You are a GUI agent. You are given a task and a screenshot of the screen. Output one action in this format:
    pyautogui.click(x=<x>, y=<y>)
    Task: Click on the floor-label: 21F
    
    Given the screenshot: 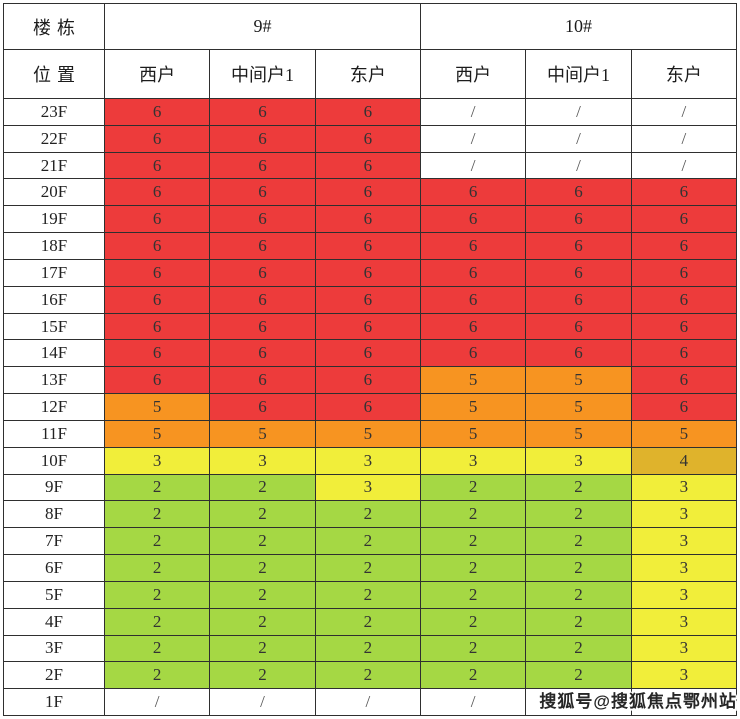 What is the action you would take?
    pyautogui.click(x=54, y=165)
    